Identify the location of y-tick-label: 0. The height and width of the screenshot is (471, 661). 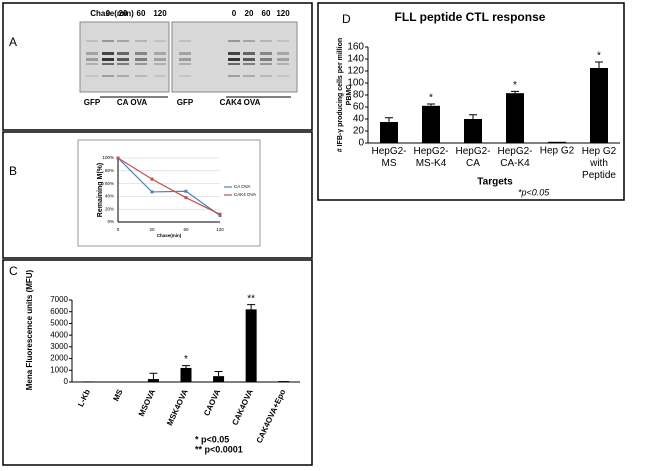
(361, 143).